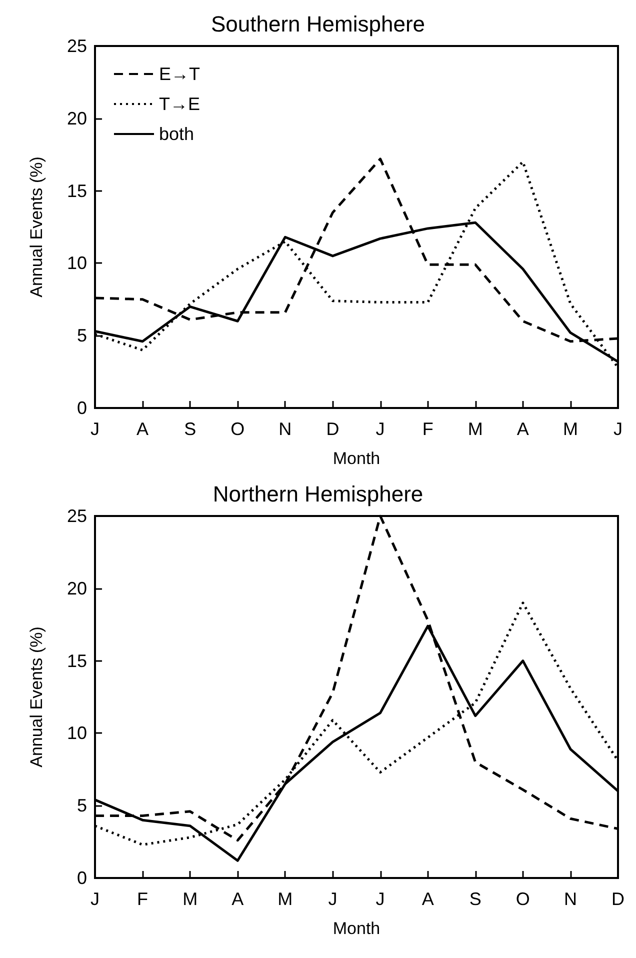 The height and width of the screenshot is (958, 636). What do you see at coordinates (179, 74) in the screenshot?
I see `legend-label: E→T` at bounding box center [179, 74].